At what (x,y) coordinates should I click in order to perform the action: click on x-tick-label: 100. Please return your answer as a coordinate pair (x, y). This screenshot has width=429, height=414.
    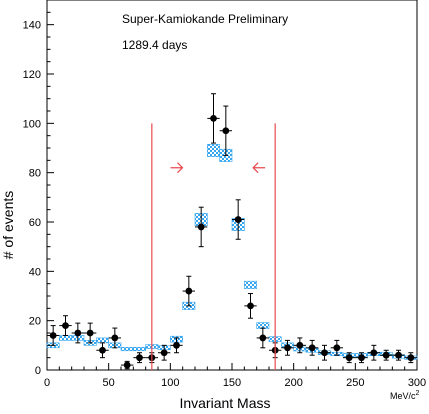
    Looking at the image, I should click on (170, 383).